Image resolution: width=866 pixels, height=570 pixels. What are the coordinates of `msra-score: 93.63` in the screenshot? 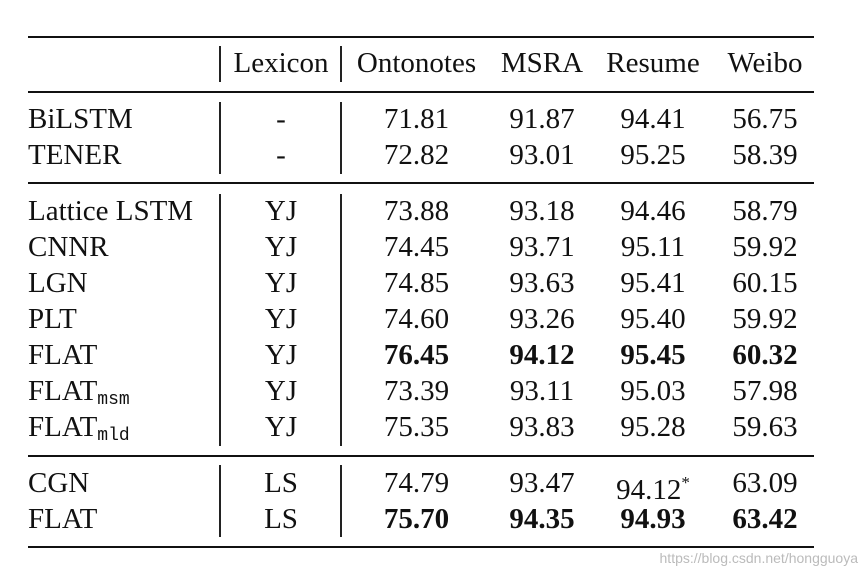 It's located at (542, 283).